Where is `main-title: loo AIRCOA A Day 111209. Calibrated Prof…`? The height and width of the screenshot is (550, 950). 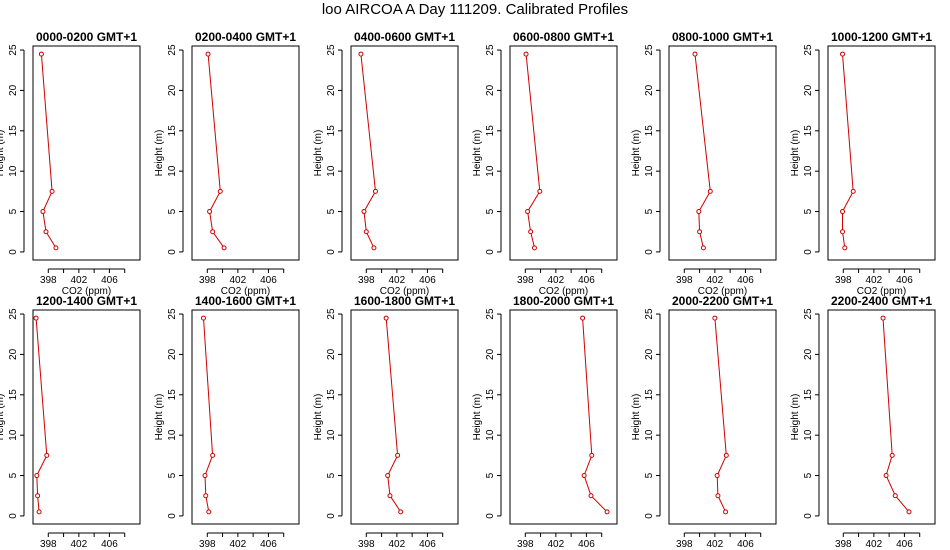
main-title: loo AIRCOA A Day 111209. Calibrated Prof… is located at coordinates (475, 9).